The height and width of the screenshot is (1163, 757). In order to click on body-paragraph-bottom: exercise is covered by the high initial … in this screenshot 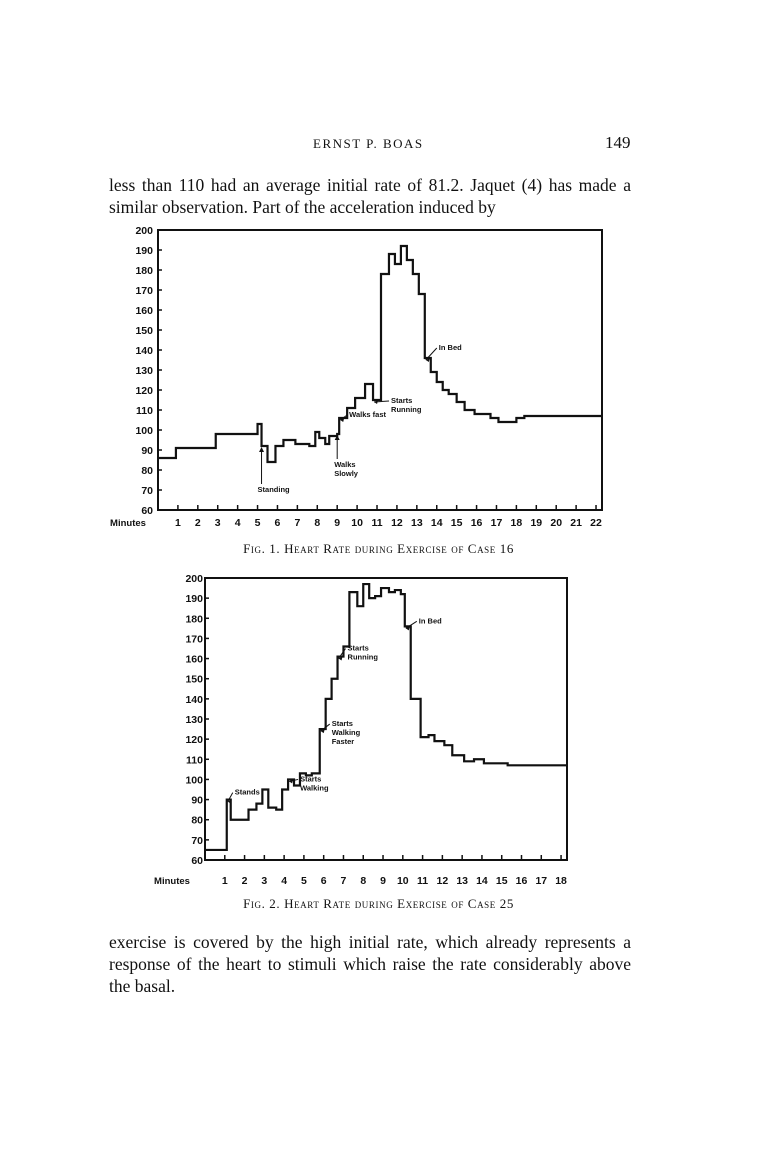, I will do `click(370, 964)`.